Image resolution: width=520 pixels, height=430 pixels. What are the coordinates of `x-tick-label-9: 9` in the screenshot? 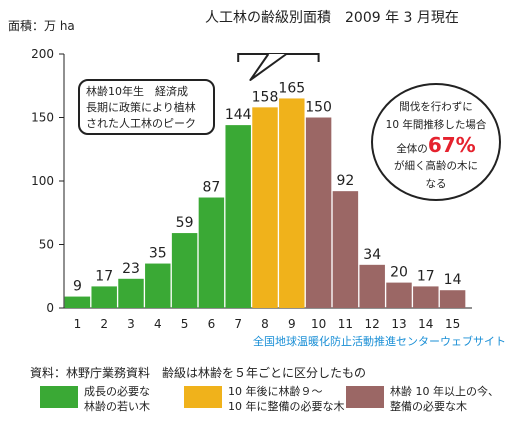 It's located at (292, 324).